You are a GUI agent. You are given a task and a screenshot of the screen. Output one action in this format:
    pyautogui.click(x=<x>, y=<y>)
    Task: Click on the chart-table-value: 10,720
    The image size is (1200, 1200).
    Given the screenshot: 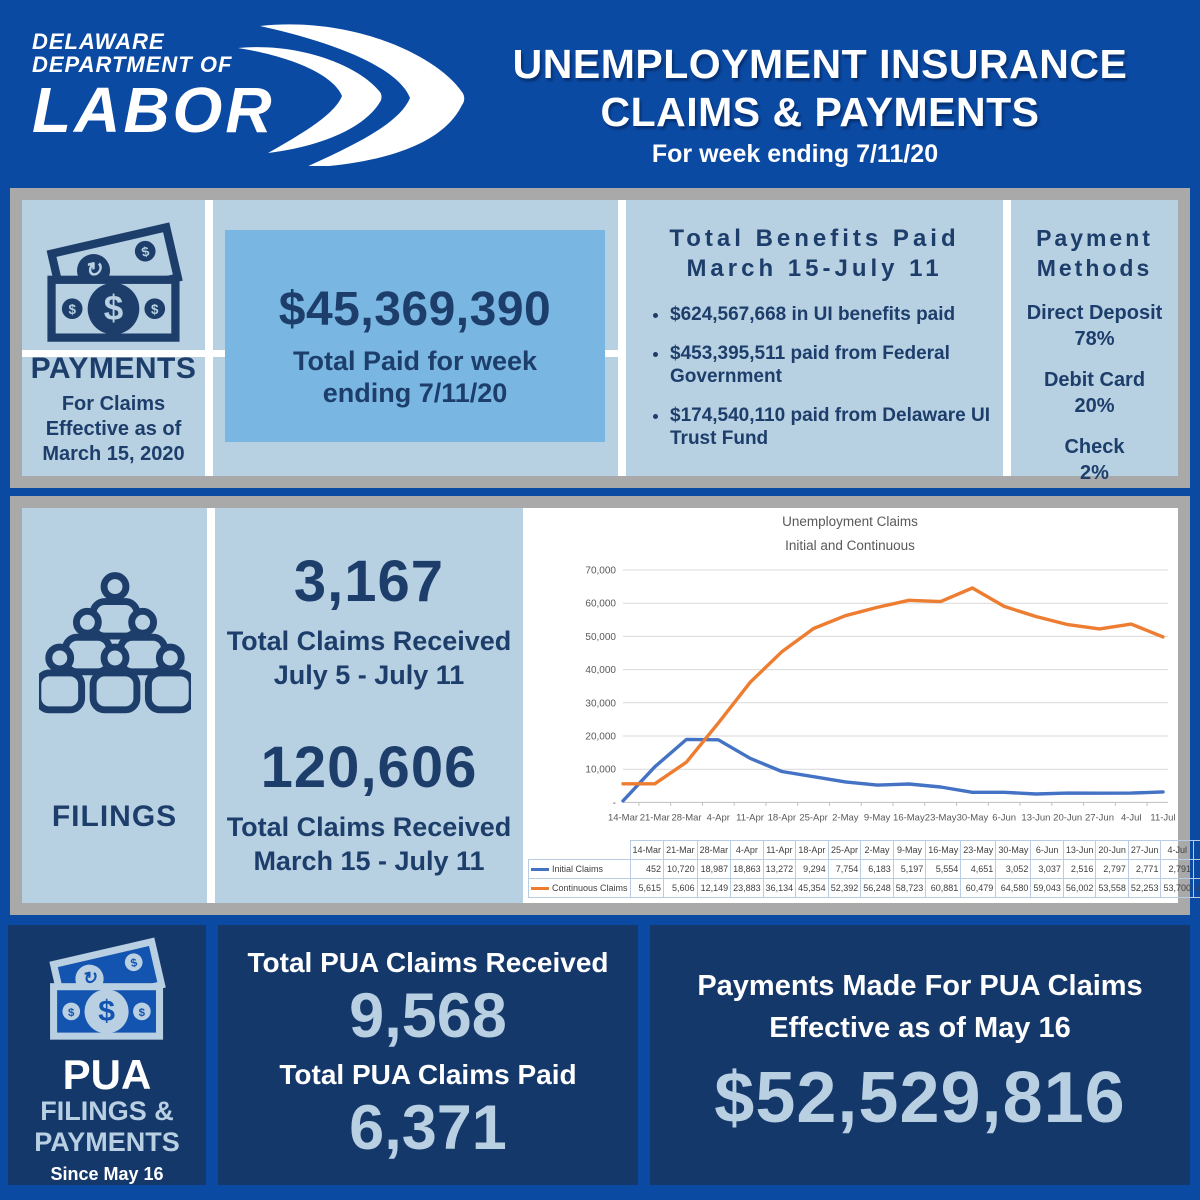 What is the action you would take?
    pyautogui.click(x=680, y=869)
    